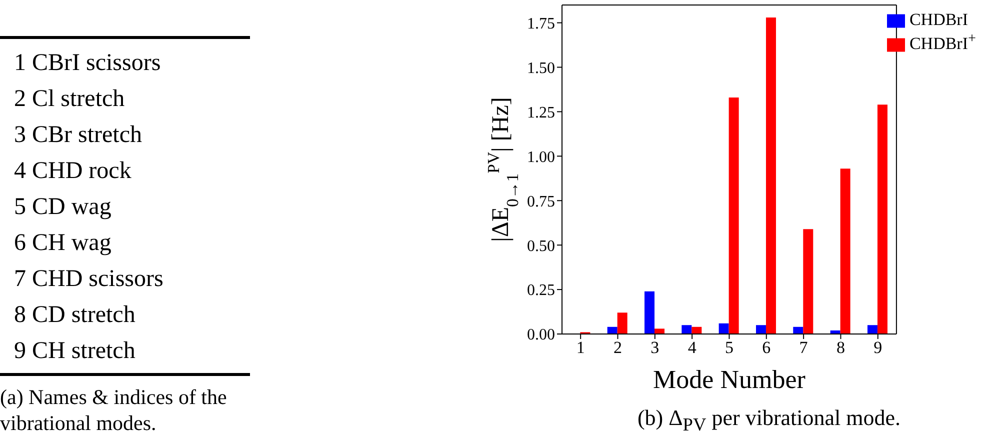 This screenshot has height=445, width=998. I want to click on text: 7 CHD scissors, so click(89, 279).